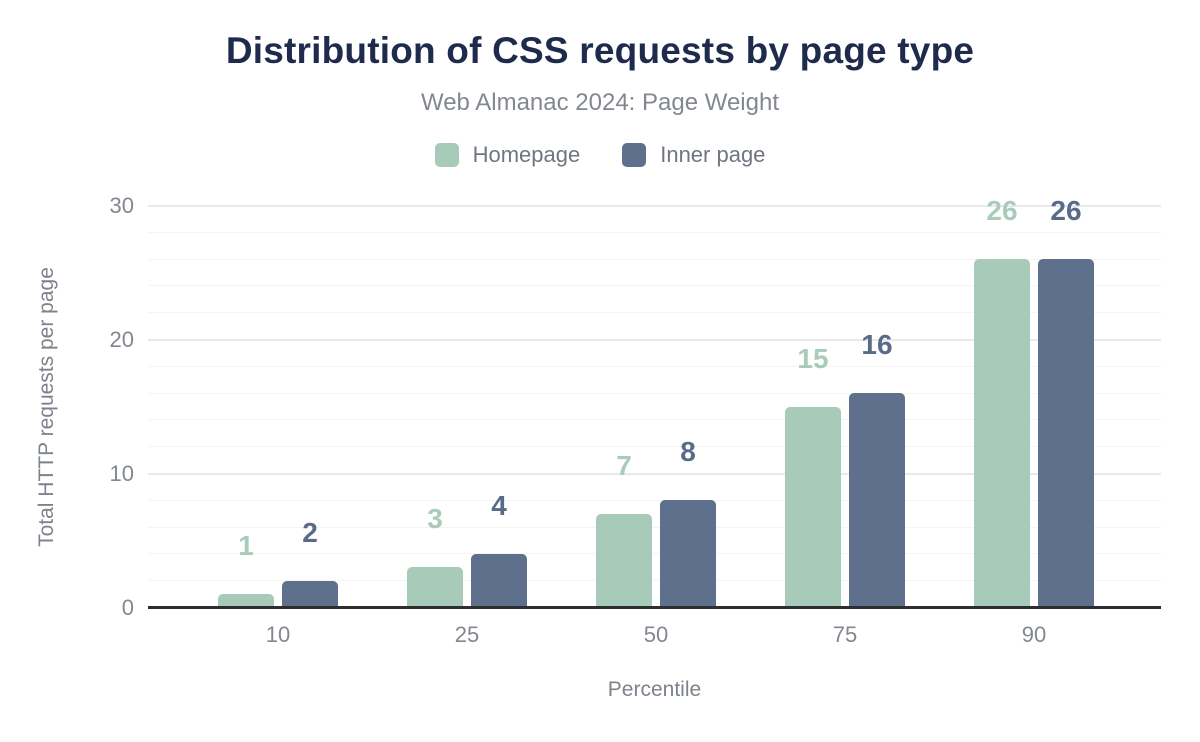 This screenshot has width=1200, height=742. Describe the element at coordinates (656, 634) in the screenshot. I see `x-tick-label-50: 50` at that location.